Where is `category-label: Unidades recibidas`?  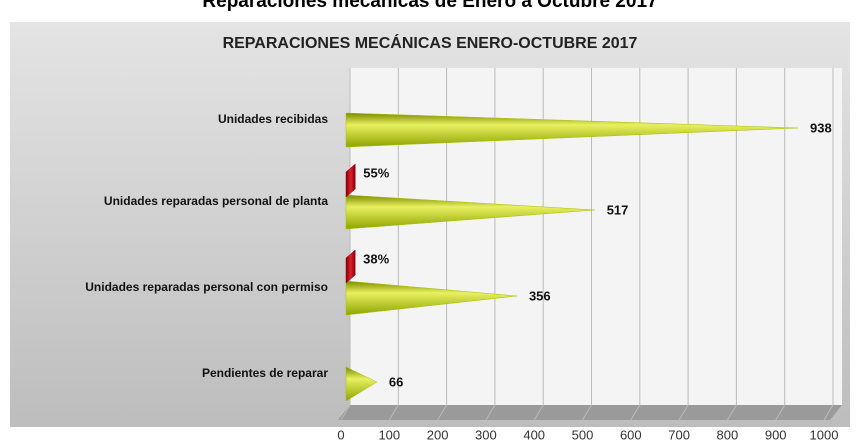
category-label: Unidades recibidas is located at coordinates (273, 119).